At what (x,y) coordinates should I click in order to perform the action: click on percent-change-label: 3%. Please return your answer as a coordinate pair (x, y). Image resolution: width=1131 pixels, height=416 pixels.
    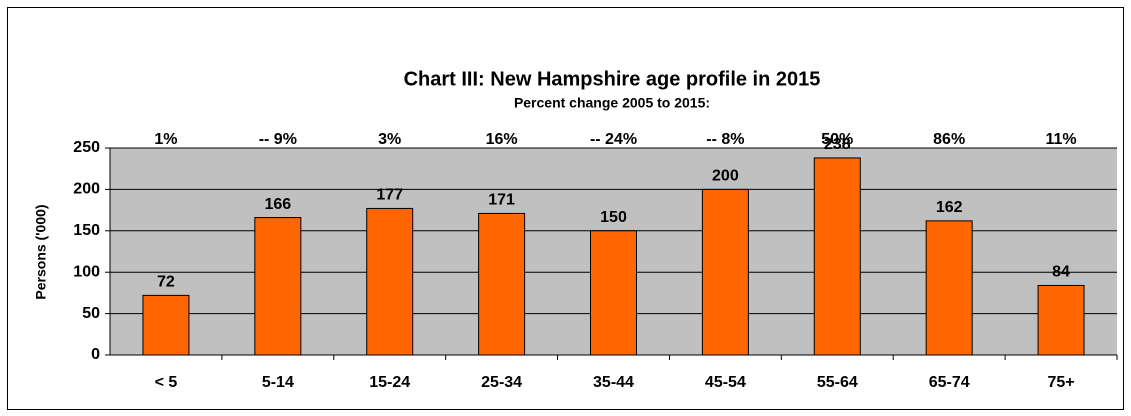
    Looking at the image, I should click on (389, 139).